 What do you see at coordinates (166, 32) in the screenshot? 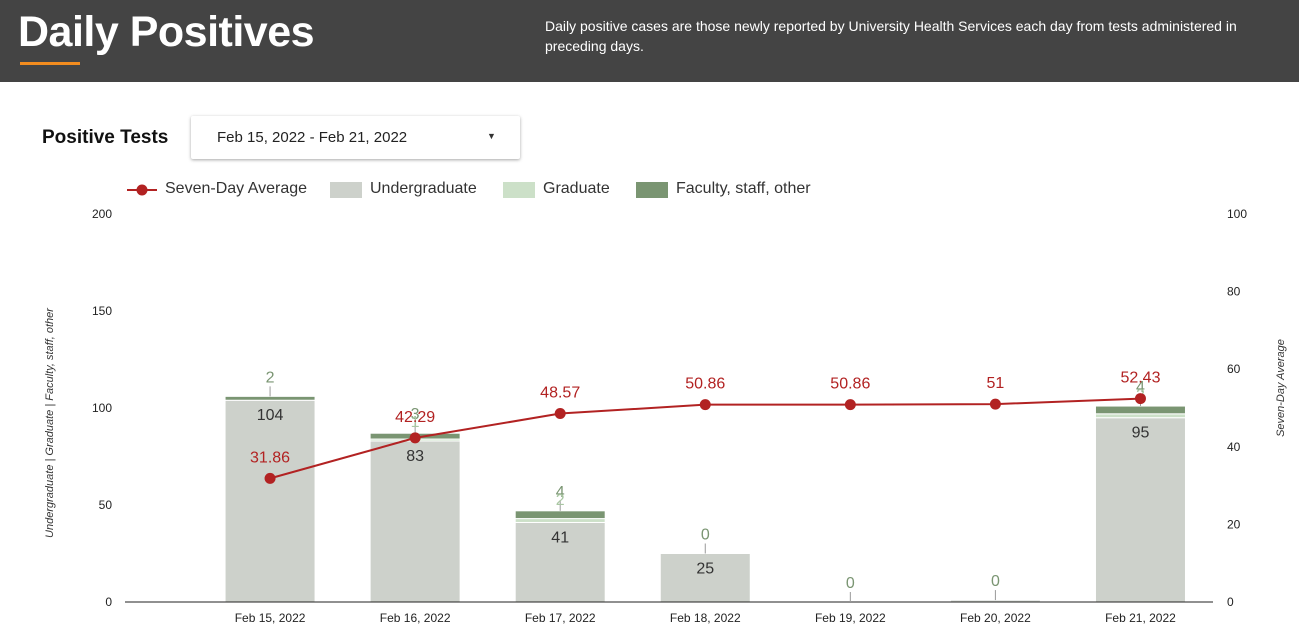
I see `page-title: Daily Positives` at bounding box center [166, 32].